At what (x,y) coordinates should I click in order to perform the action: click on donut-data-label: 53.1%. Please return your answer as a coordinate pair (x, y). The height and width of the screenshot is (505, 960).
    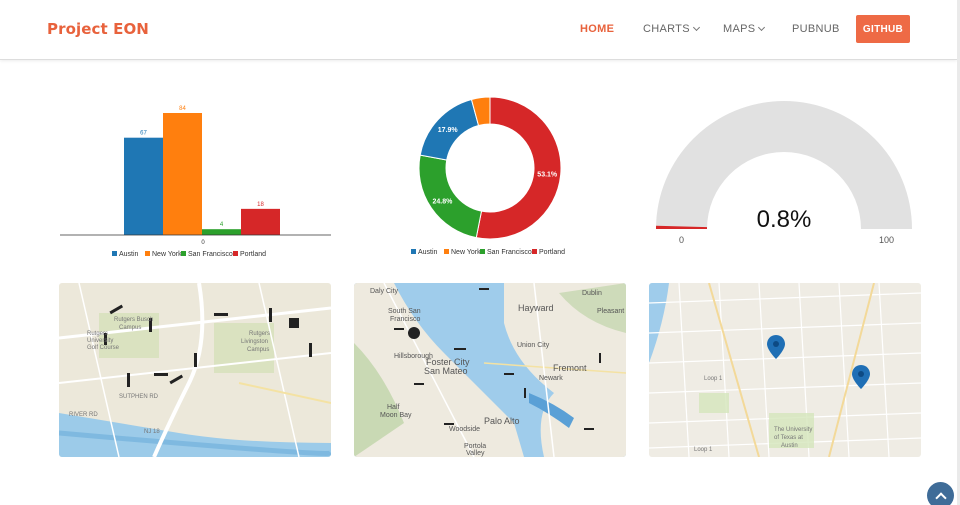
    Looking at the image, I should click on (547, 175).